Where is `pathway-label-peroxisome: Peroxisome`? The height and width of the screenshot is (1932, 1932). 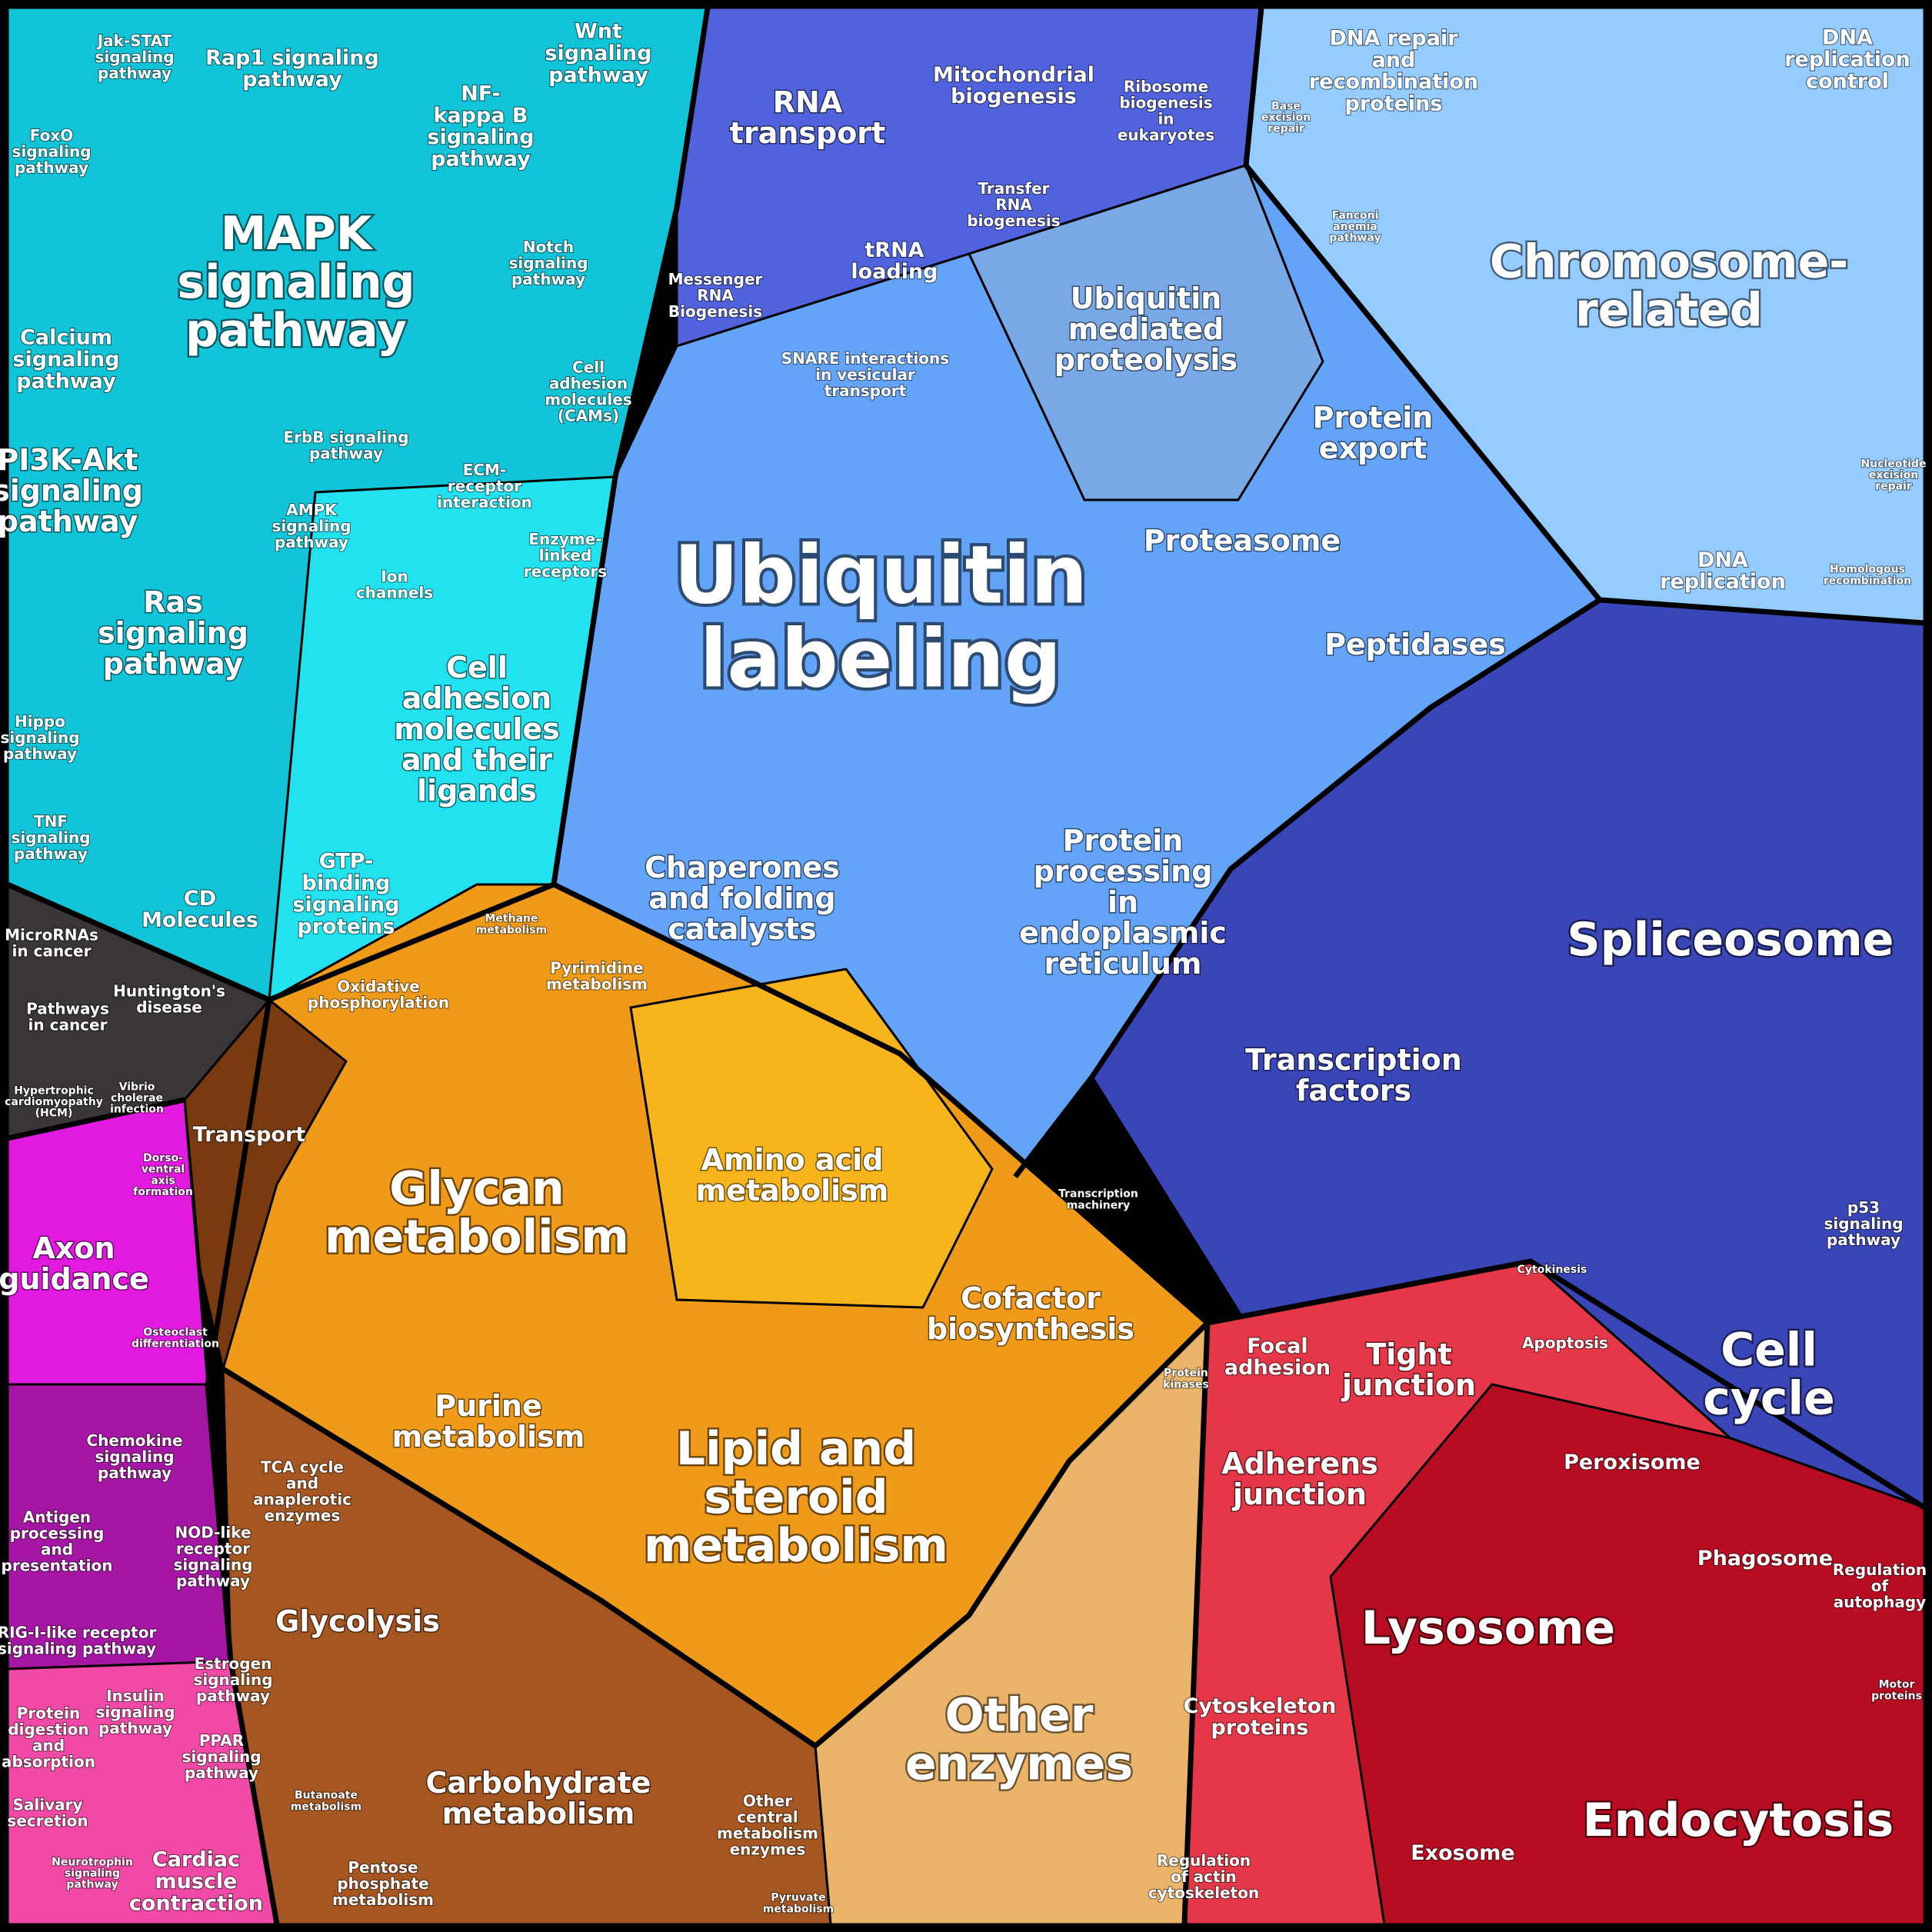
pathway-label-peroxisome: Peroxisome is located at coordinates (1632, 1462).